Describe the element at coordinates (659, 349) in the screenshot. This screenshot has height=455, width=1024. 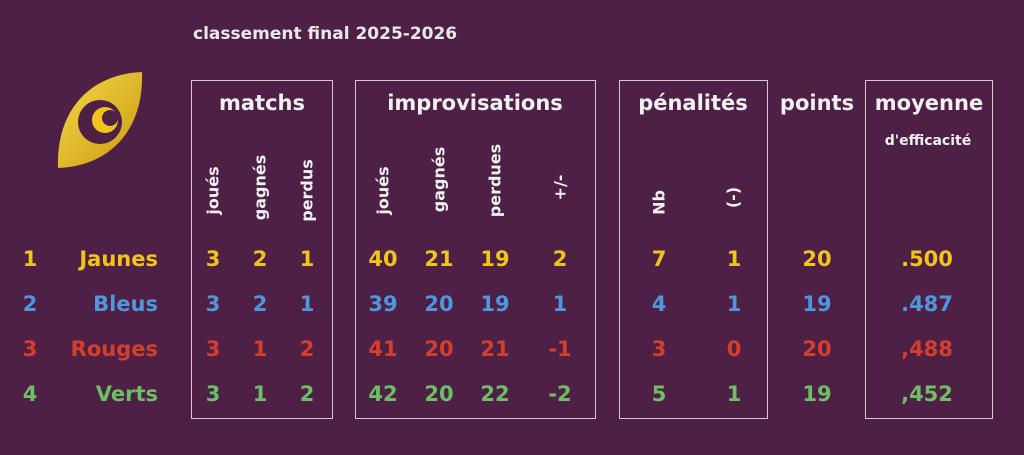
I see `cell-p_nb: 3` at that location.